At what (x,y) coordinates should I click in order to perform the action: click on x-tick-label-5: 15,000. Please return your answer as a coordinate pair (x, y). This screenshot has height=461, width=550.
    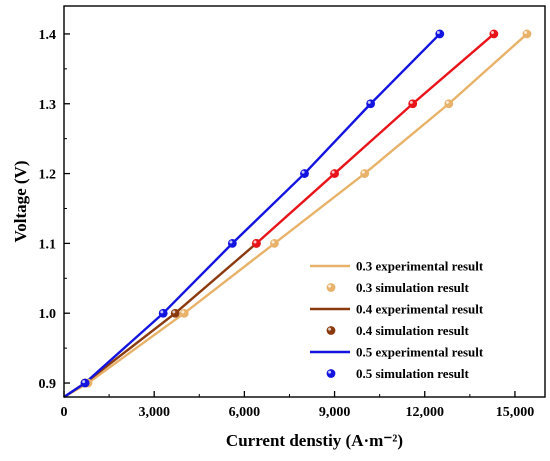
    Looking at the image, I should click on (515, 412).